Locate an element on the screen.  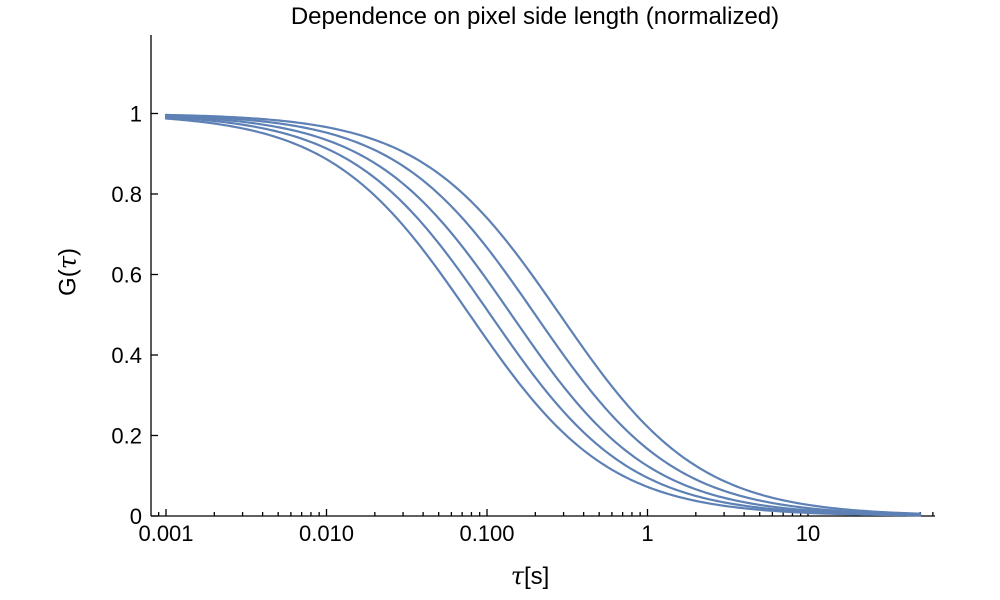
y-tick-label: 0 is located at coordinates (136, 516).